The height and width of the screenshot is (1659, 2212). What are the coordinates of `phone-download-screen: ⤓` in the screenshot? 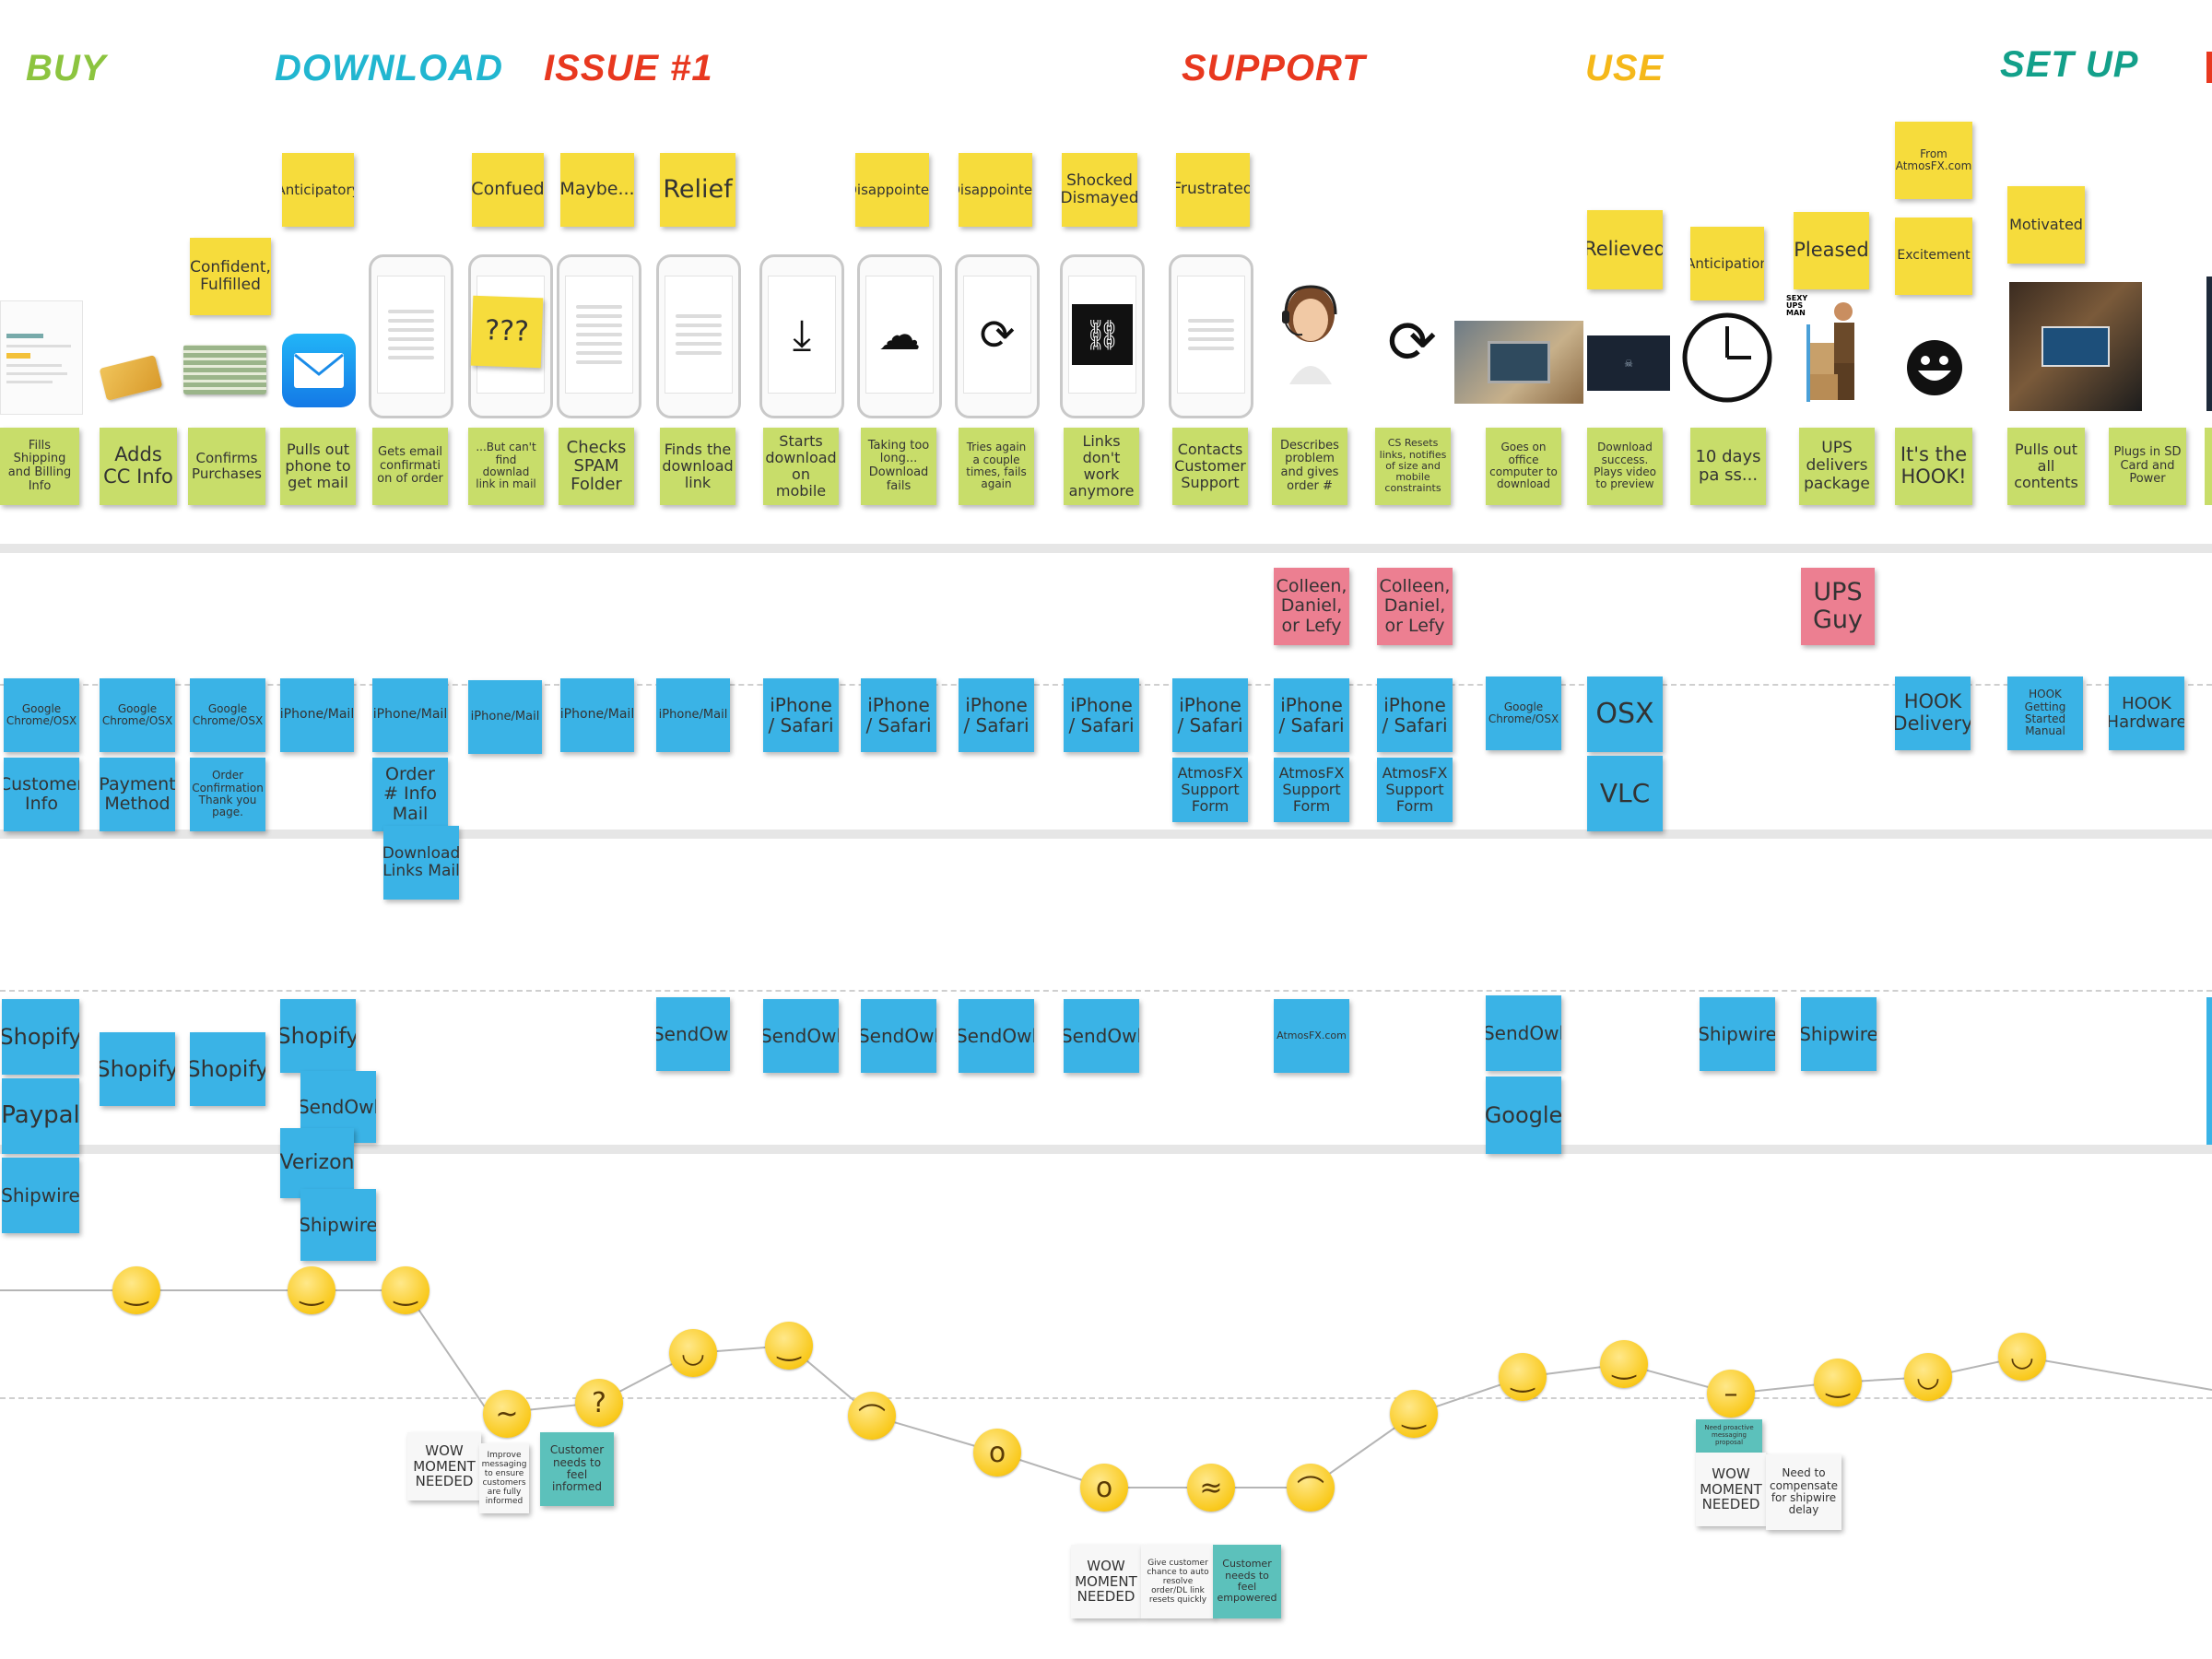 It's located at (801, 336).